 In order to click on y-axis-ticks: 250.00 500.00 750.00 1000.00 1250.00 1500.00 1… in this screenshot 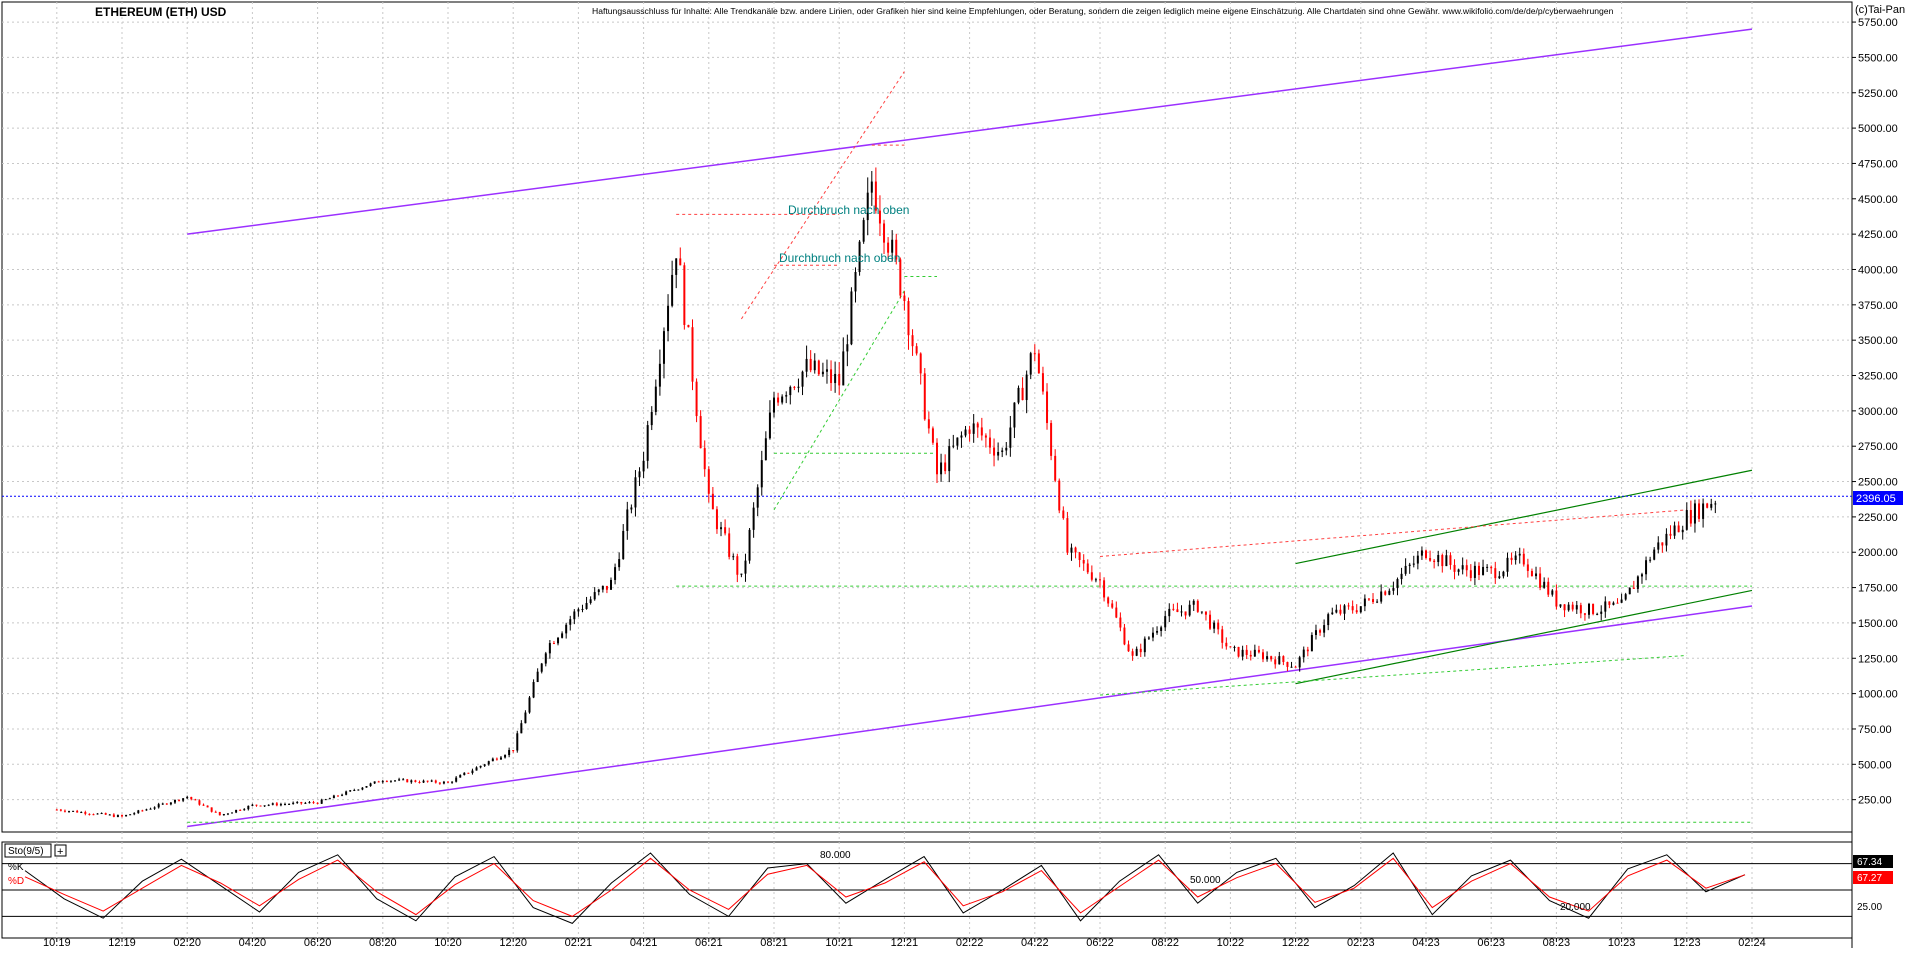, I will do `click(1875, 412)`.